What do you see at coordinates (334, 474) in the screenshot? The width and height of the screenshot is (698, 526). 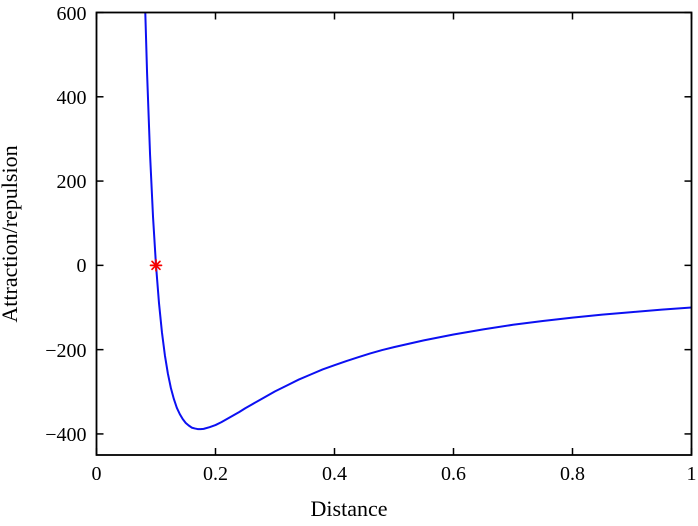 I see `x-tick-label: 0.4` at bounding box center [334, 474].